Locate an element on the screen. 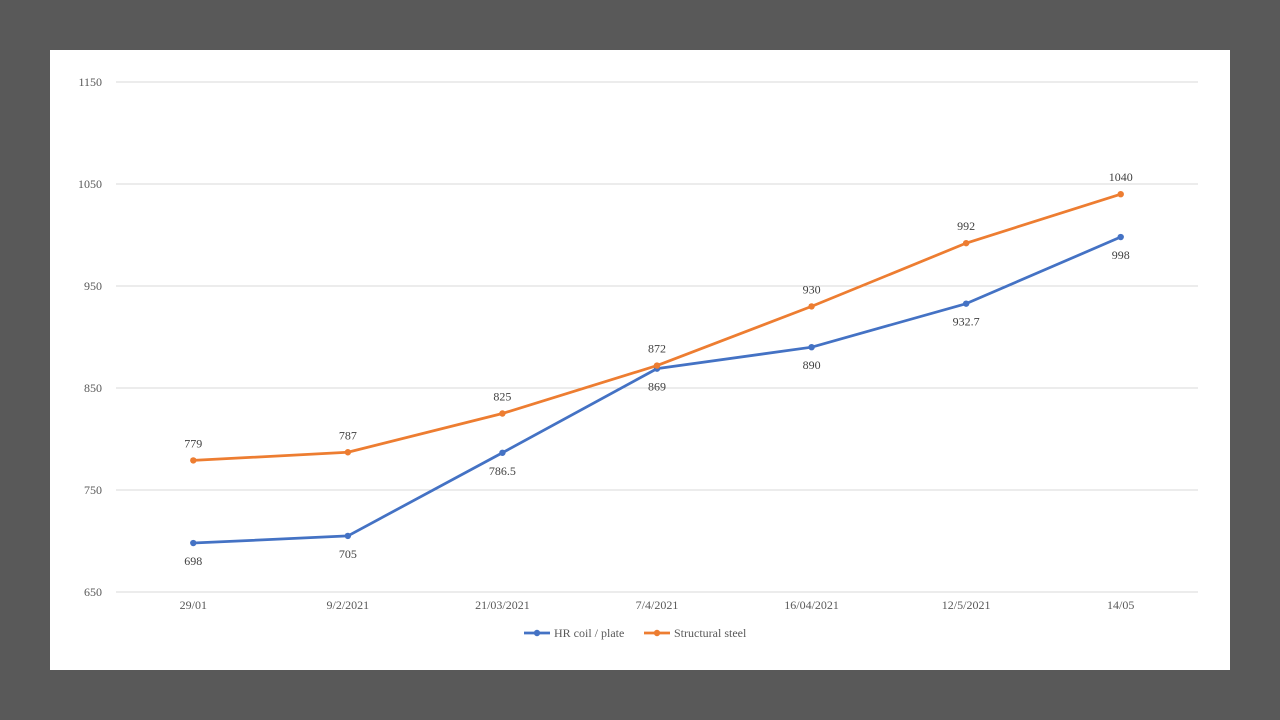 This screenshot has width=1280, height=720. data-label-structural-steel-7: 1040 is located at coordinates (1121, 177).